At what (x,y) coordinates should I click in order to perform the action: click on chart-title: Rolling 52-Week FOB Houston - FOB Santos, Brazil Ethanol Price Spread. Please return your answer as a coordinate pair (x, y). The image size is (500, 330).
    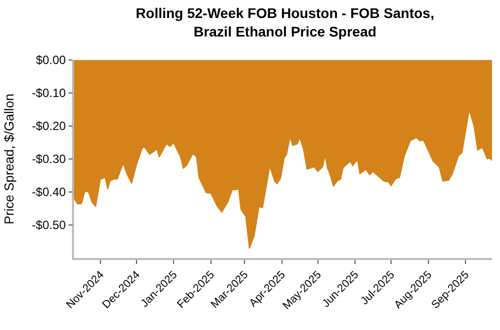
    Looking at the image, I should click on (285, 22).